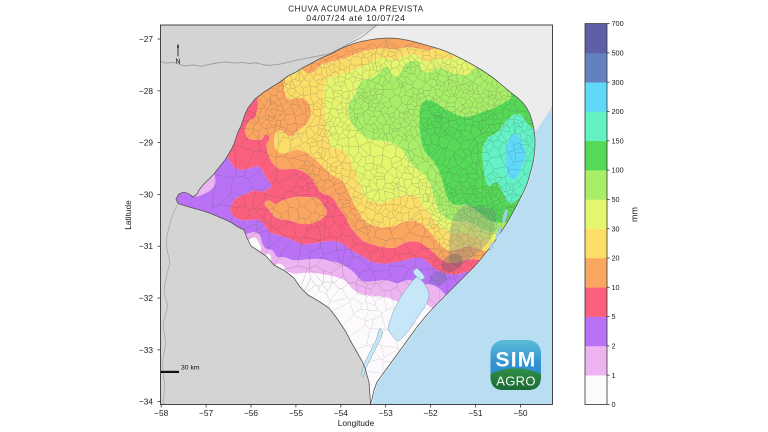 The image size is (768, 432). What do you see at coordinates (146, 246) in the screenshot?
I see `svg-text: −31` at bounding box center [146, 246].